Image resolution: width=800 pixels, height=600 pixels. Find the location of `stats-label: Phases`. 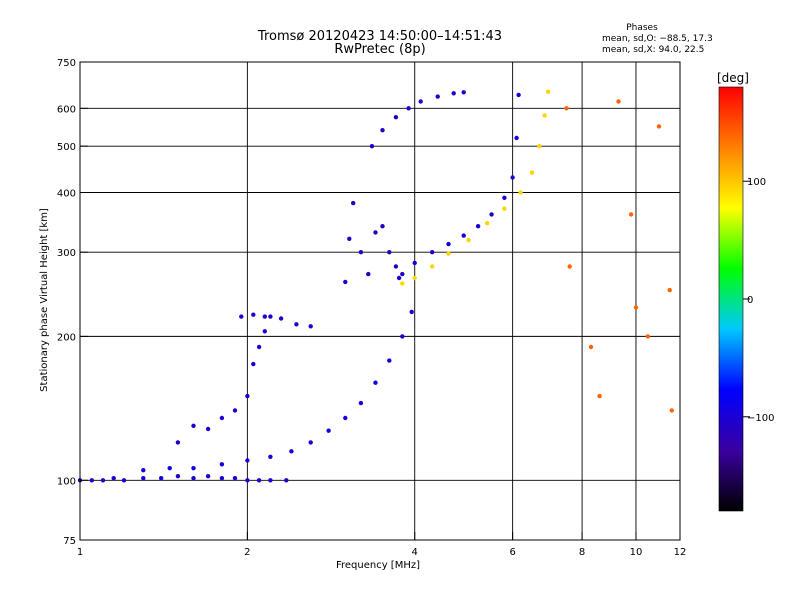

stats-label: Phases is located at coordinates (642, 28).